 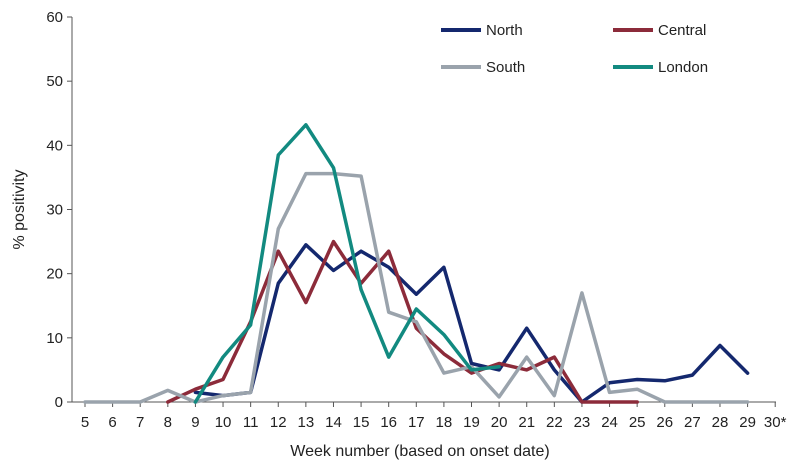 What do you see at coordinates (471, 422) in the screenshot?
I see `x-tick-label: 19` at bounding box center [471, 422].